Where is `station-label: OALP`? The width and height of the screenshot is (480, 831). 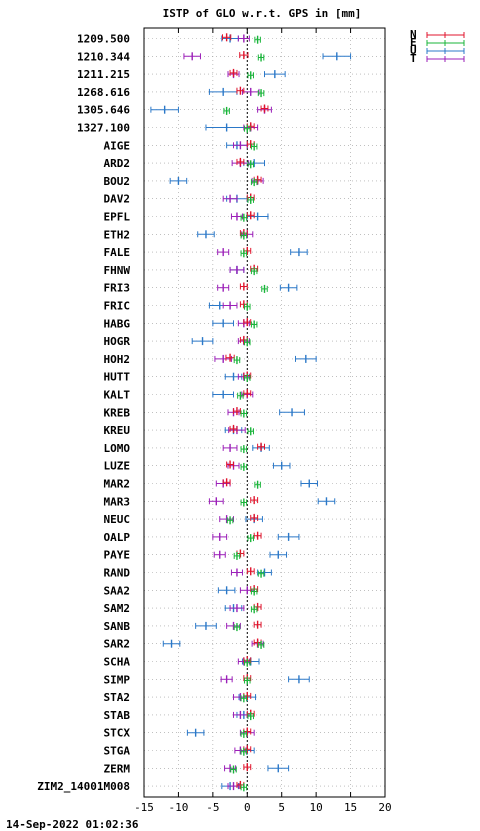
station-label: OALP is located at coordinates (117, 537).